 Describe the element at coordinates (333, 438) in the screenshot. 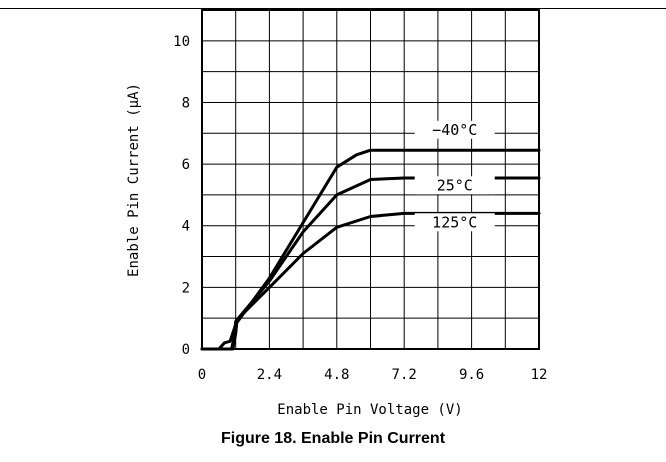

I see `figure-caption: Figure 18. Enable Pin Current` at that location.